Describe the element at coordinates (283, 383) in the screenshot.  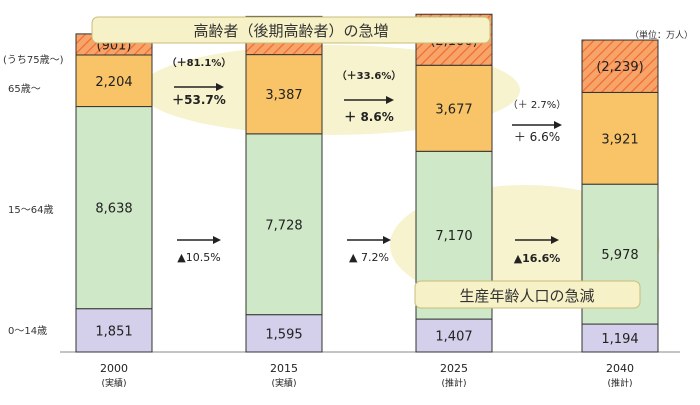
I see `x-tick-note-2015: (実績)` at that location.